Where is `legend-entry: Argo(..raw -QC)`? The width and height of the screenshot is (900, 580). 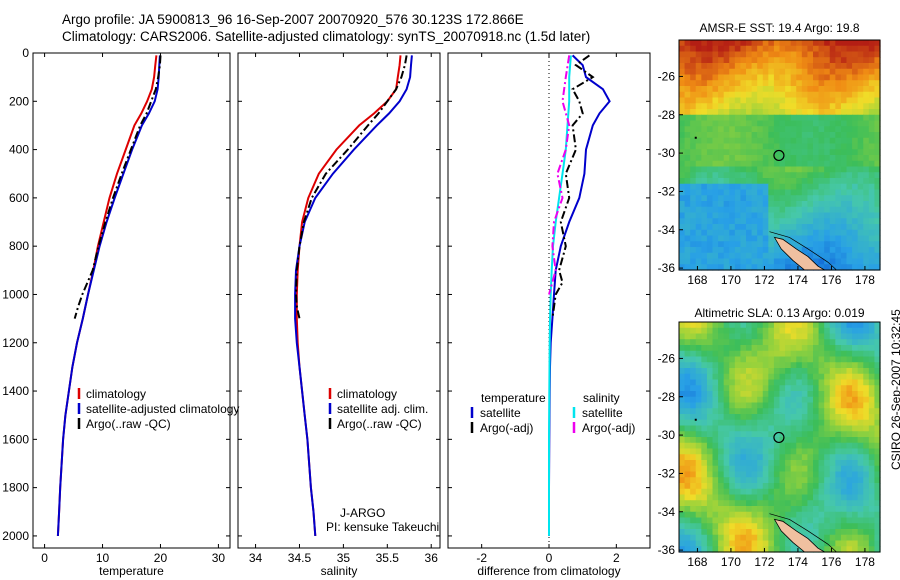
legend-entry: Argo(..raw -QC) is located at coordinates (379, 424).